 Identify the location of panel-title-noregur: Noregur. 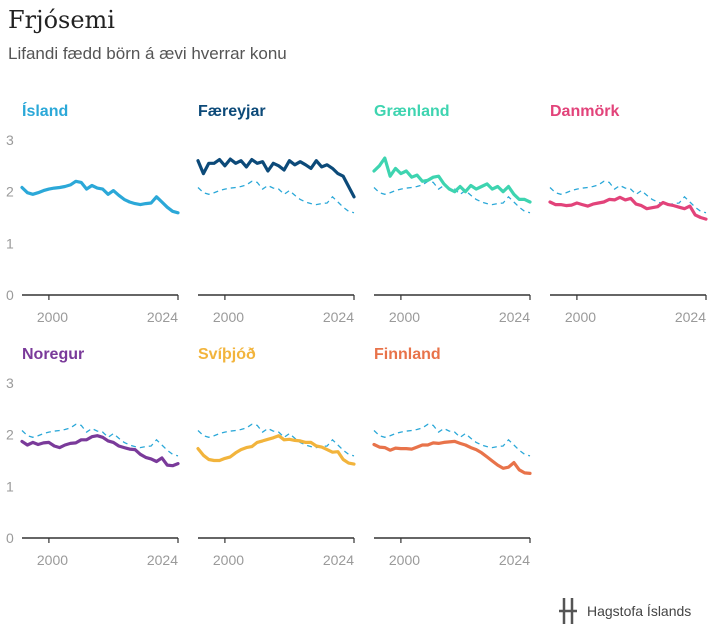
(53, 354).